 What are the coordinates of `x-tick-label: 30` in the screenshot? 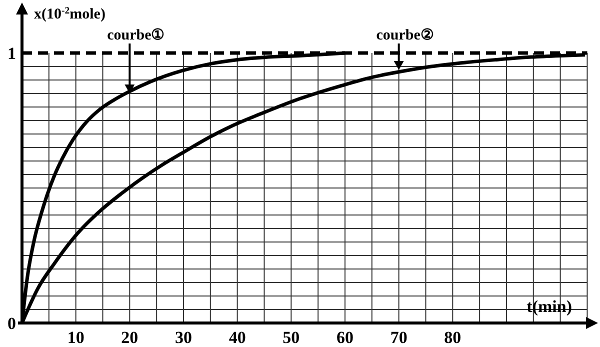 It's located at (183, 337).